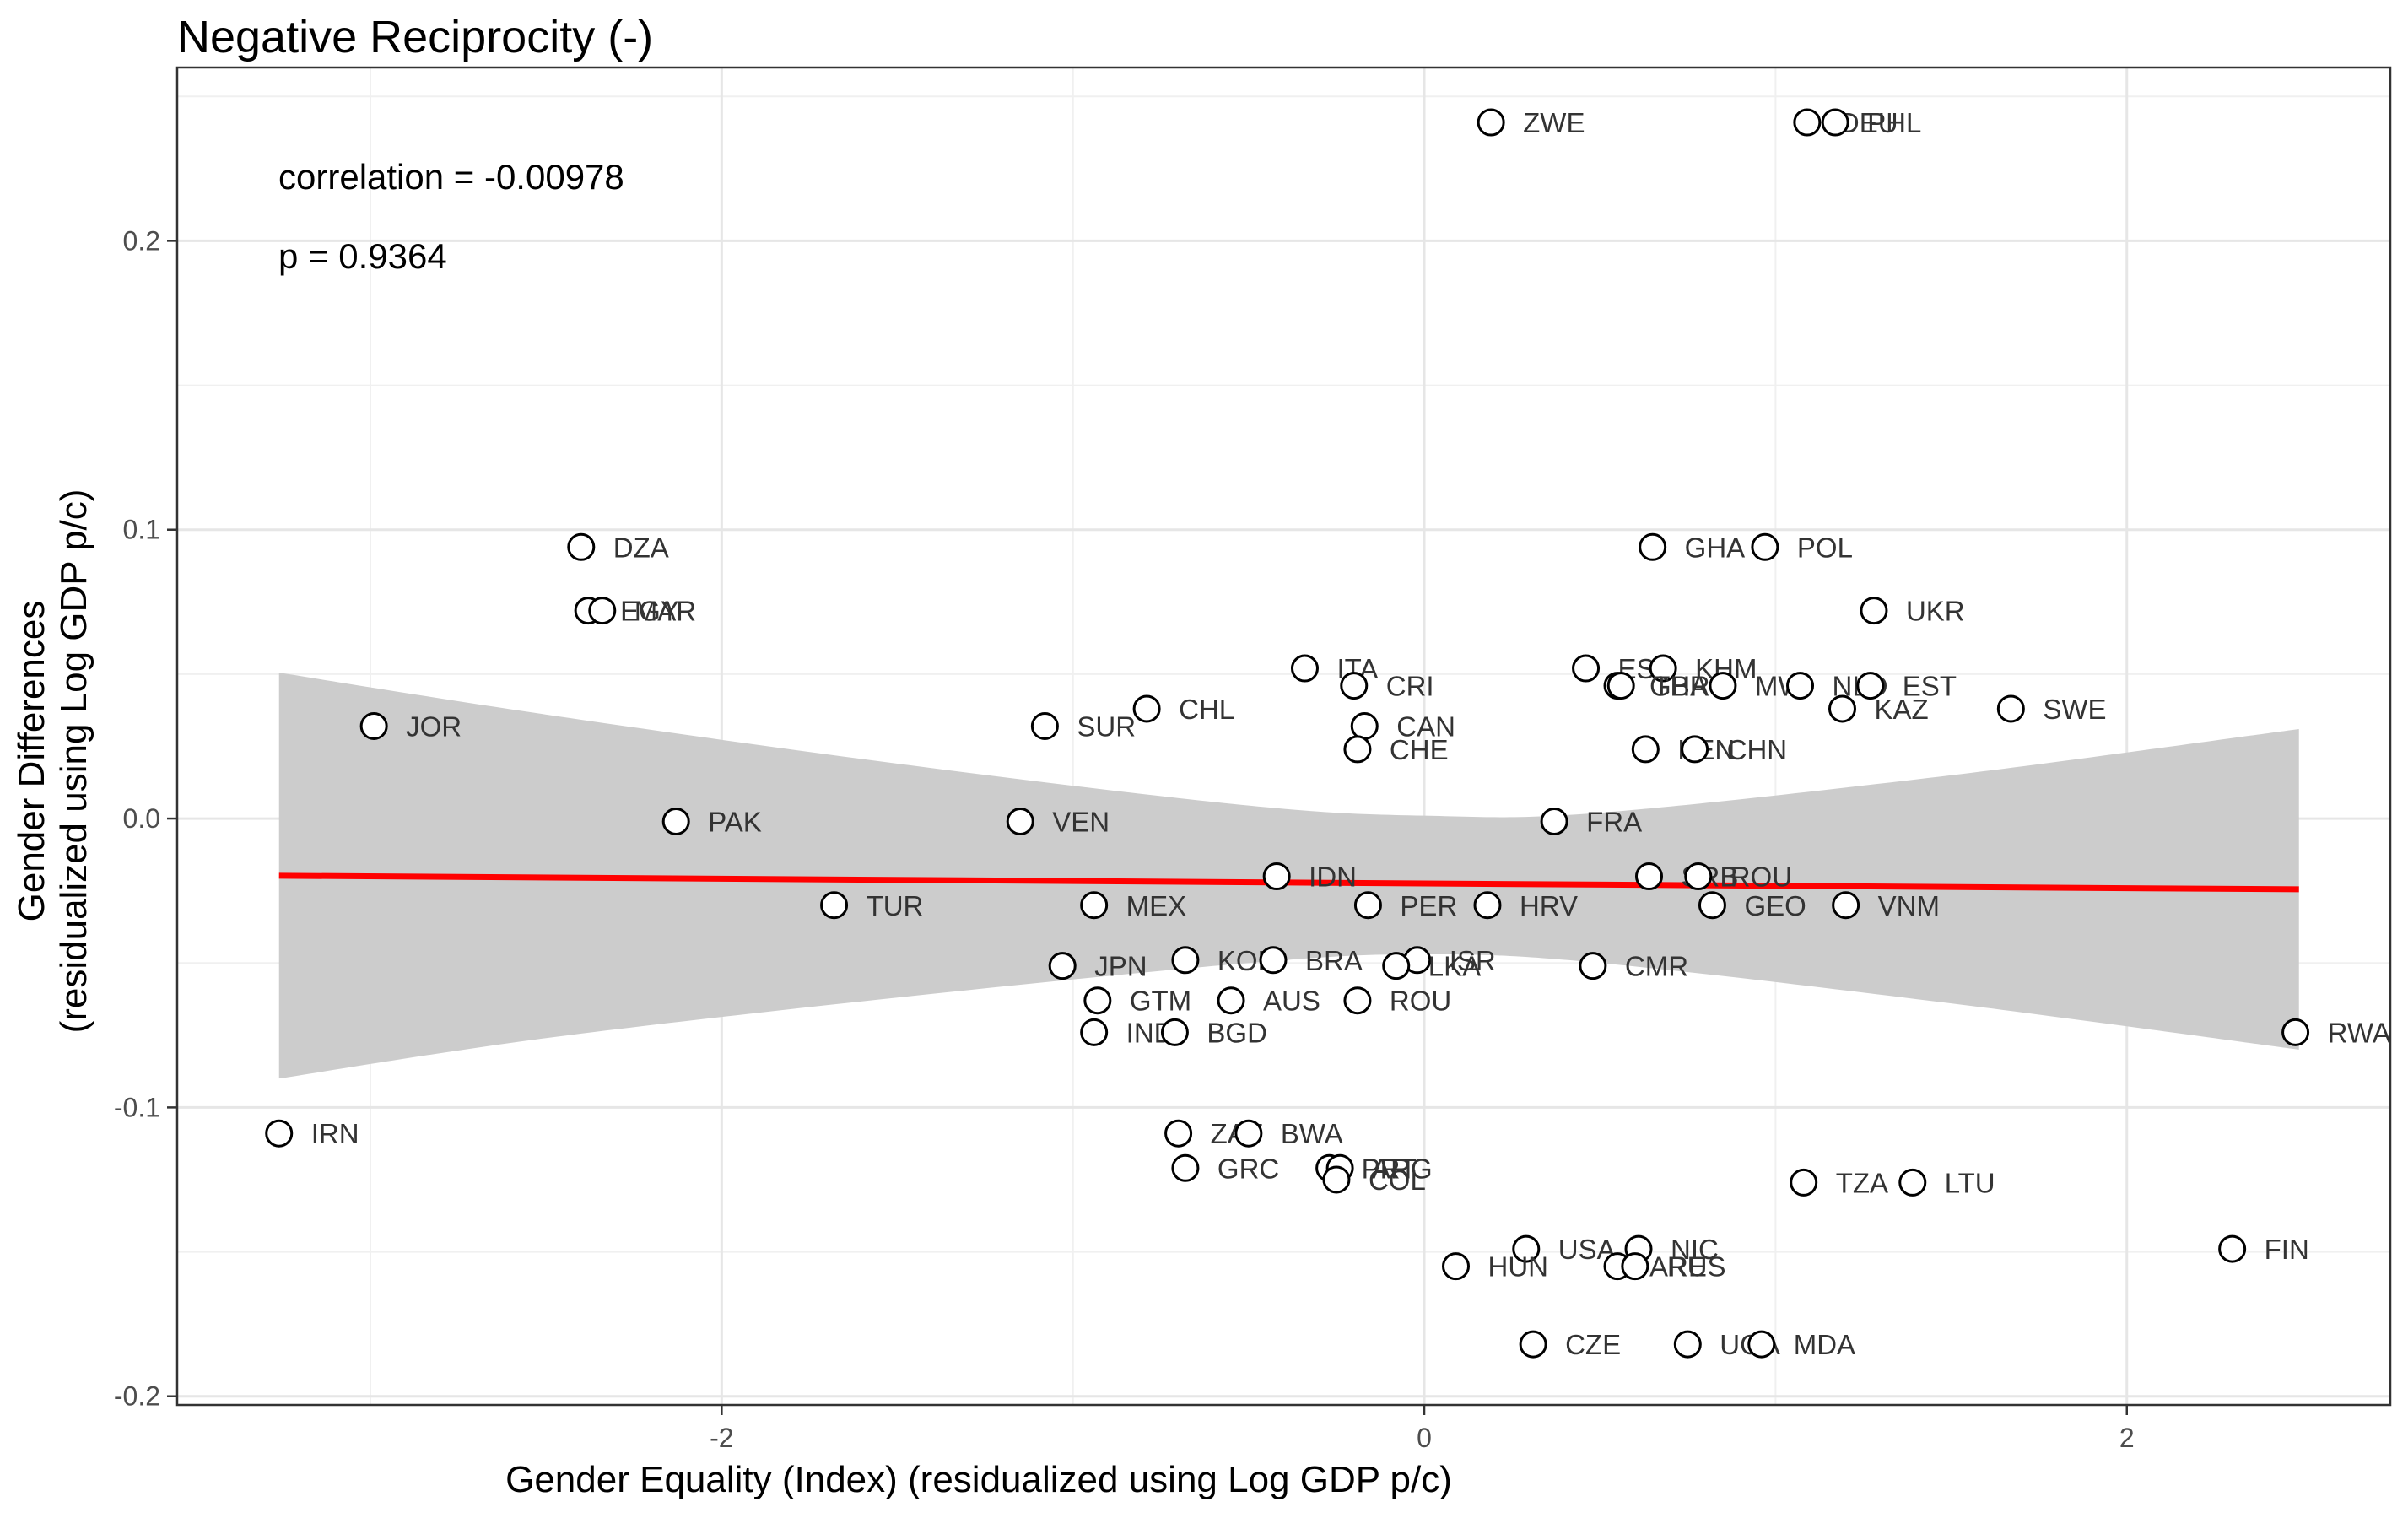 The height and width of the screenshot is (1518, 2408). Describe the element at coordinates (1765, 546) in the screenshot. I see `data-point-pol` at that location.